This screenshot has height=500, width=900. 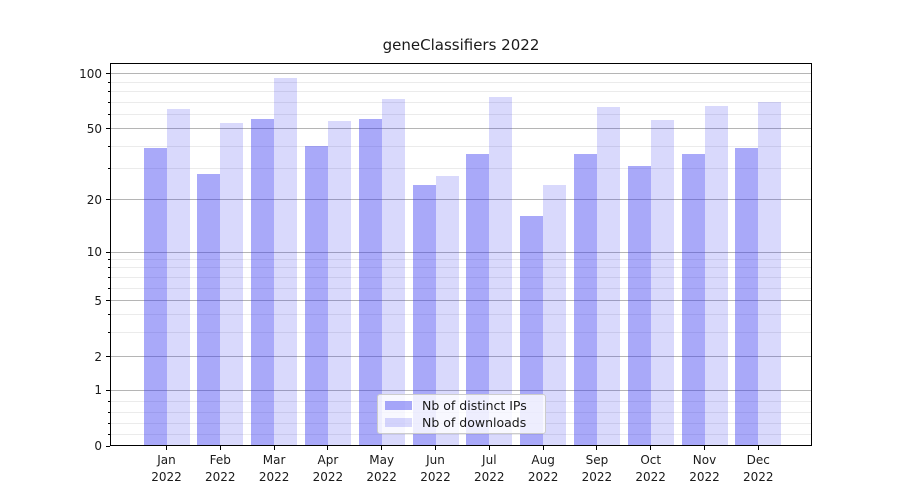 What do you see at coordinates (398, 422) in the screenshot?
I see `legend-swatch-downloads` at bounding box center [398, 422].